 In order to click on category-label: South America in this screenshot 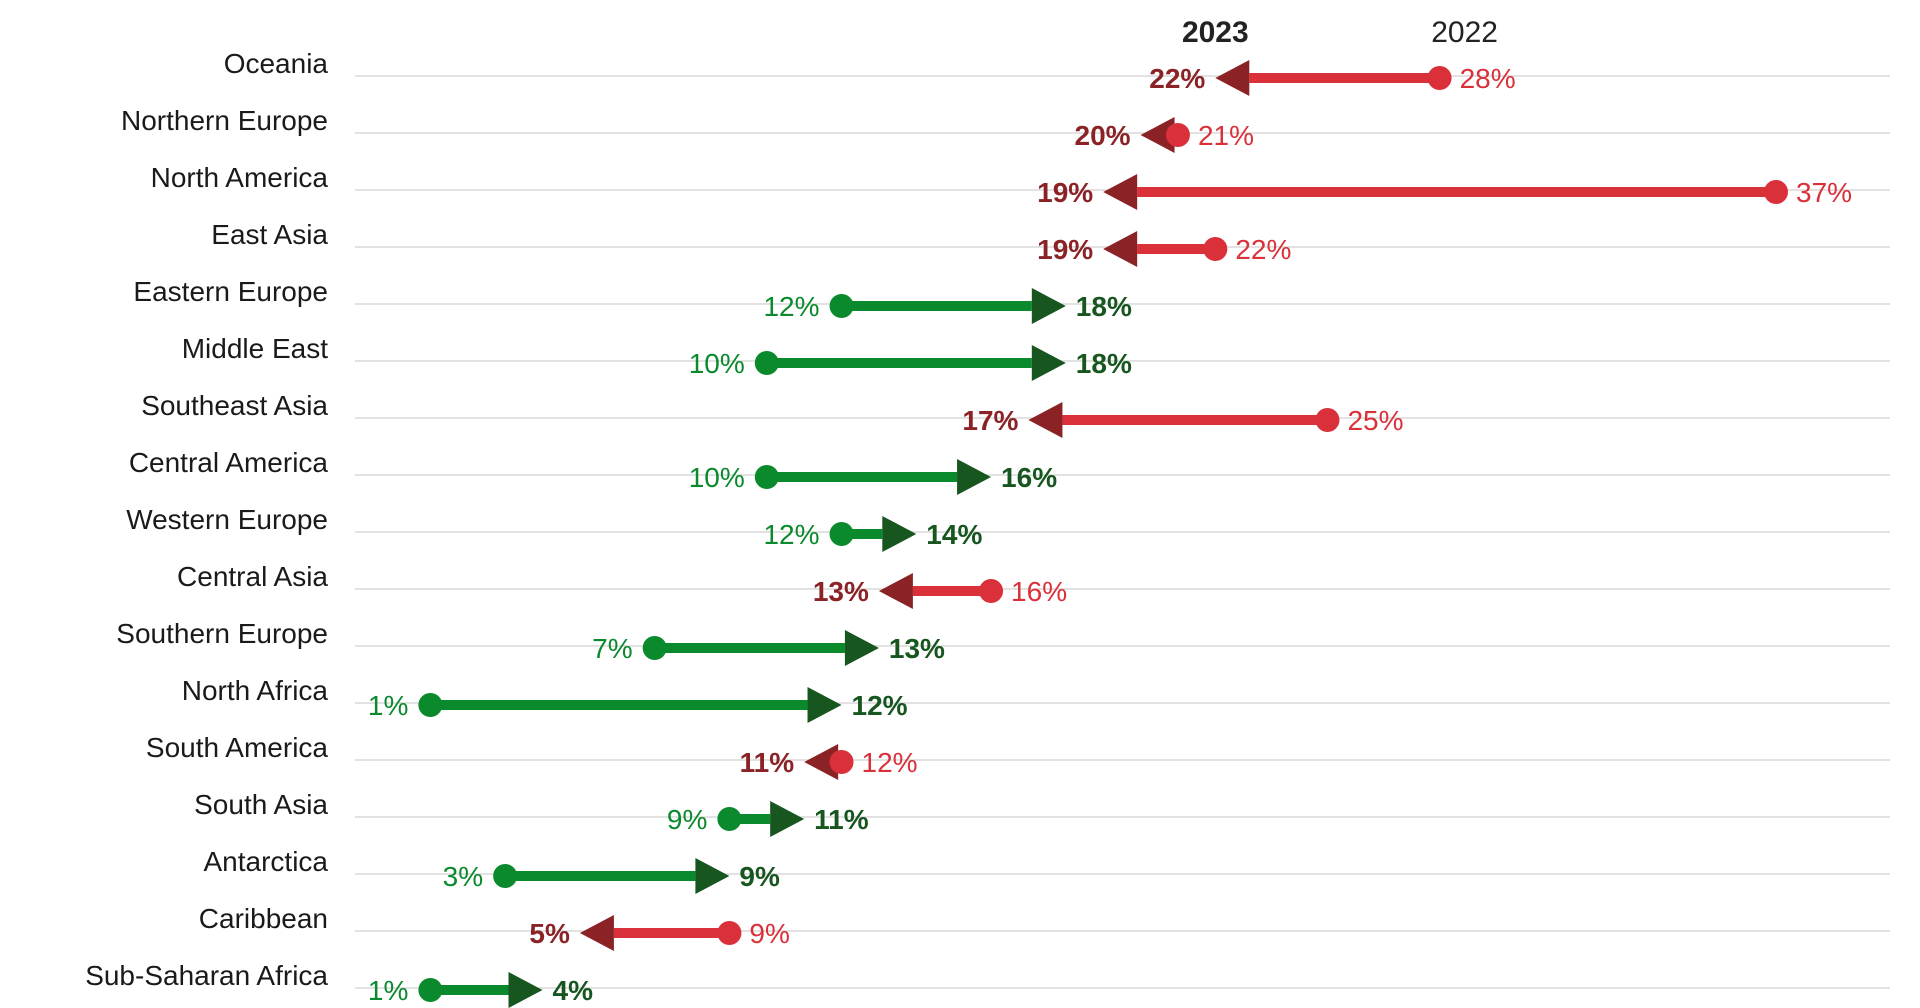, I will do `click(237, 747)`.